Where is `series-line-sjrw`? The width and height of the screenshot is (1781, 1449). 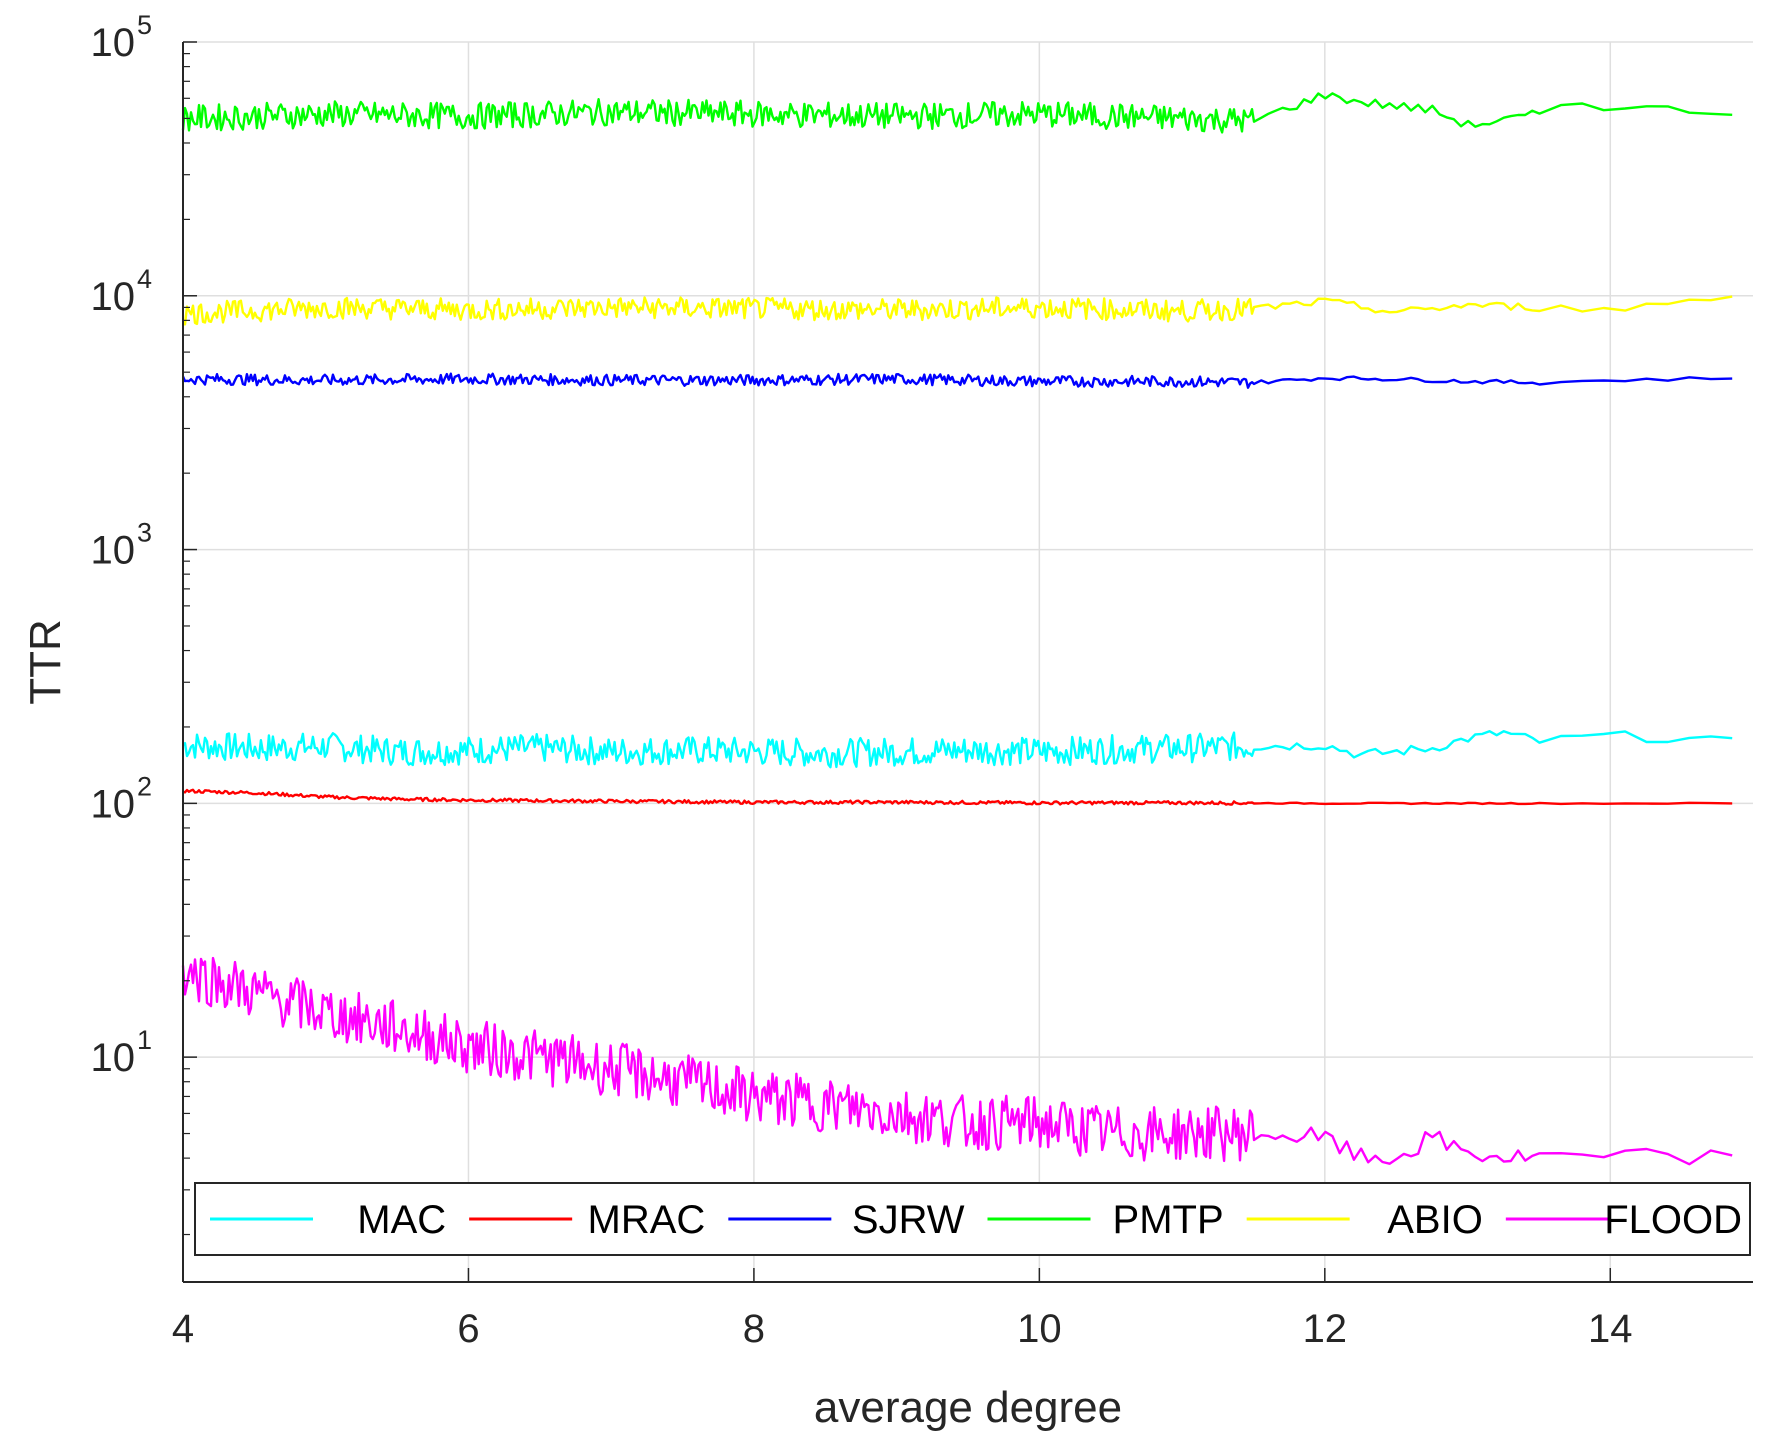 series-line-sjrw is located at coordinates (957, 380).